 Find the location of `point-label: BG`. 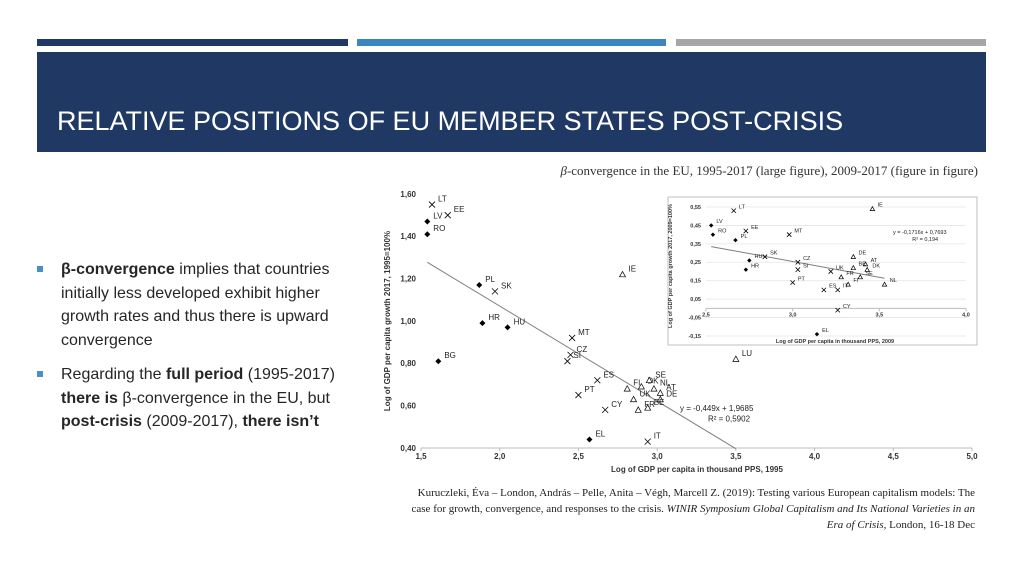

point-label: BG is located at coordinates (450, 355).